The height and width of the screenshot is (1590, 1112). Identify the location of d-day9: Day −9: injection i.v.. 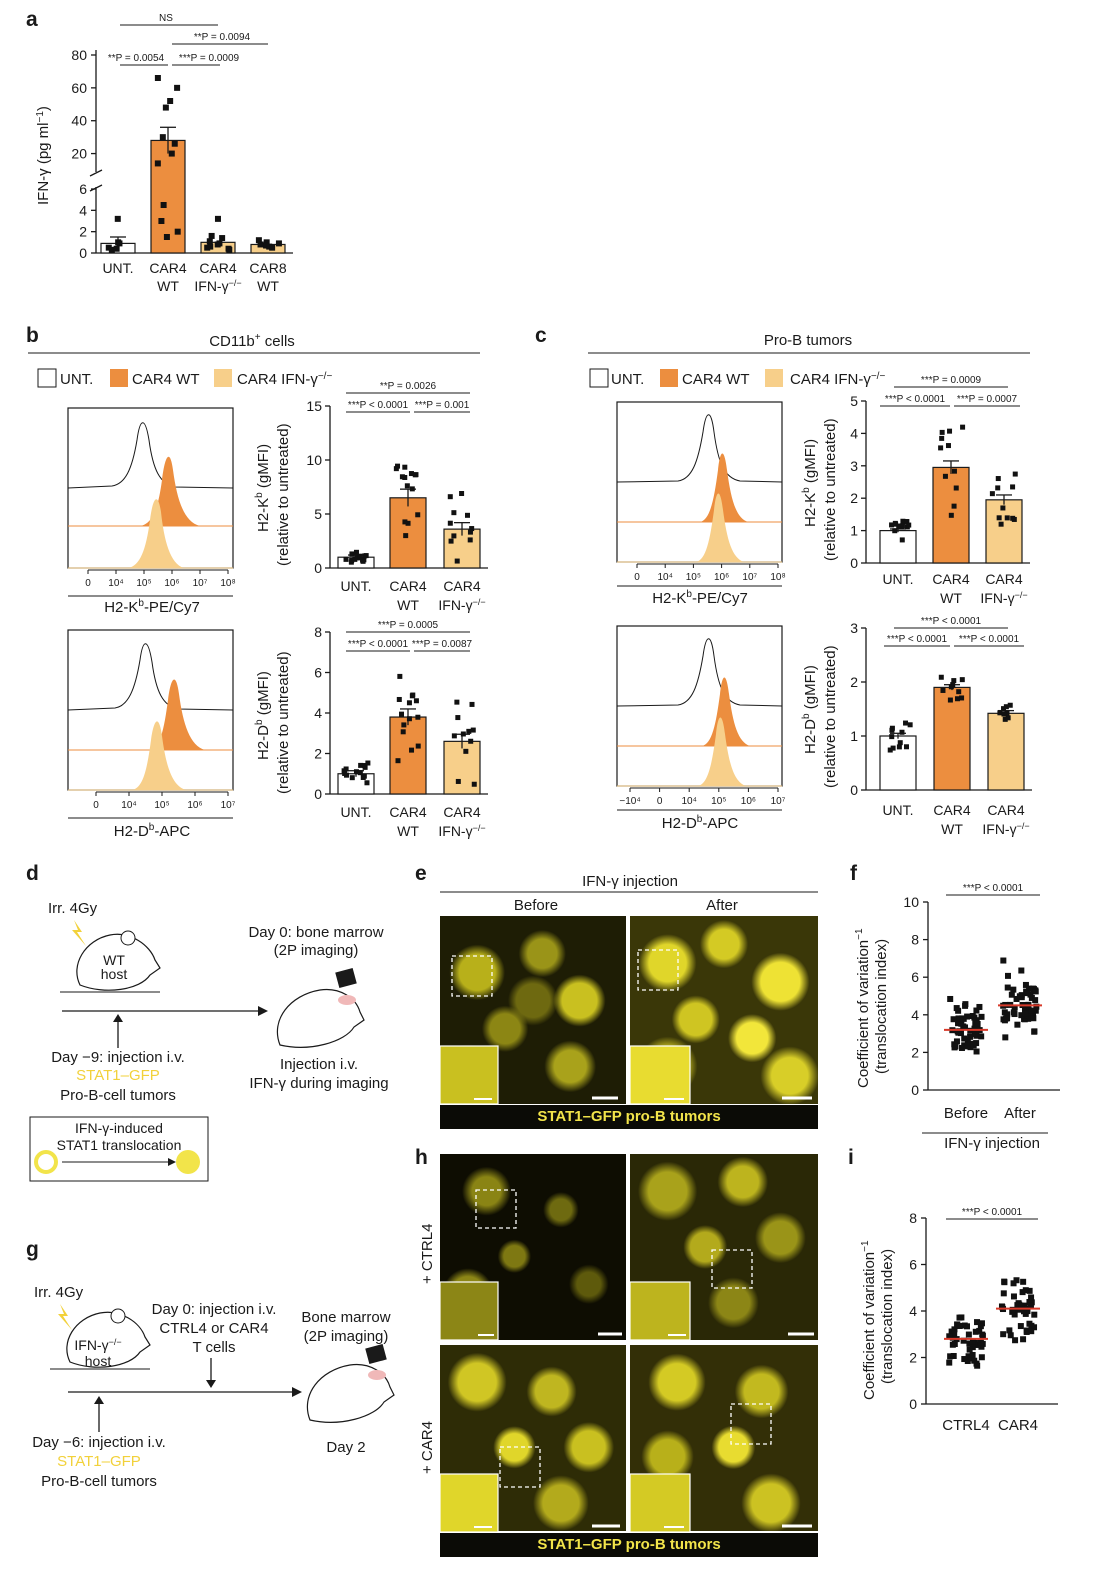
(118, 1057).